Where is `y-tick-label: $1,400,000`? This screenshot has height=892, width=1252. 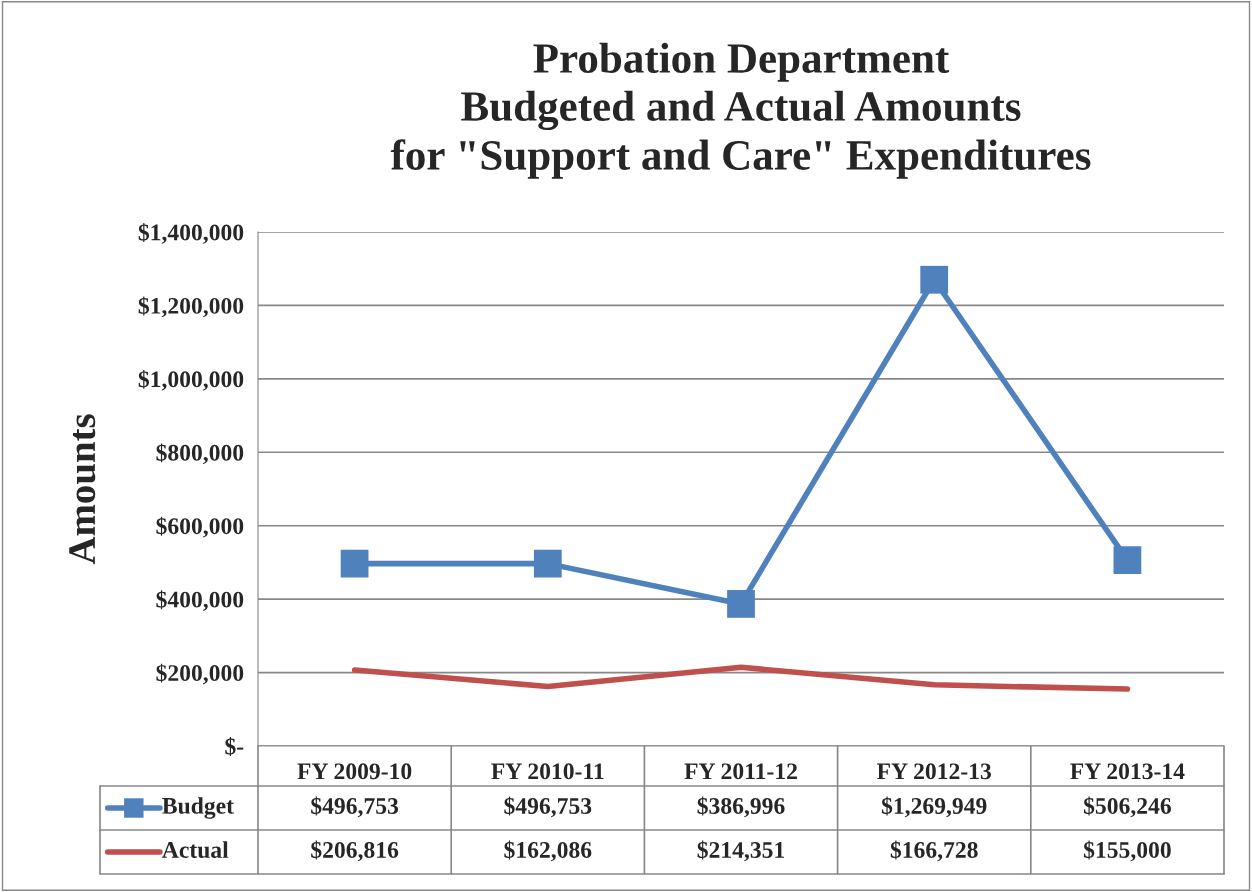 y-tick-label: $1,400,000 is located at coordinates (191, 233).